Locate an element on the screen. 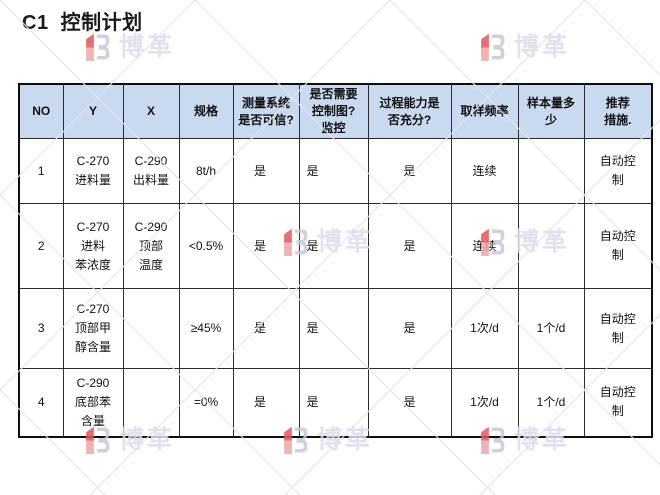  table-row: 4 C-290 底部苯 含量 =0% 是 是 是 1次/d 1个/d 自动控 制 is located at coordinates (335, 402).